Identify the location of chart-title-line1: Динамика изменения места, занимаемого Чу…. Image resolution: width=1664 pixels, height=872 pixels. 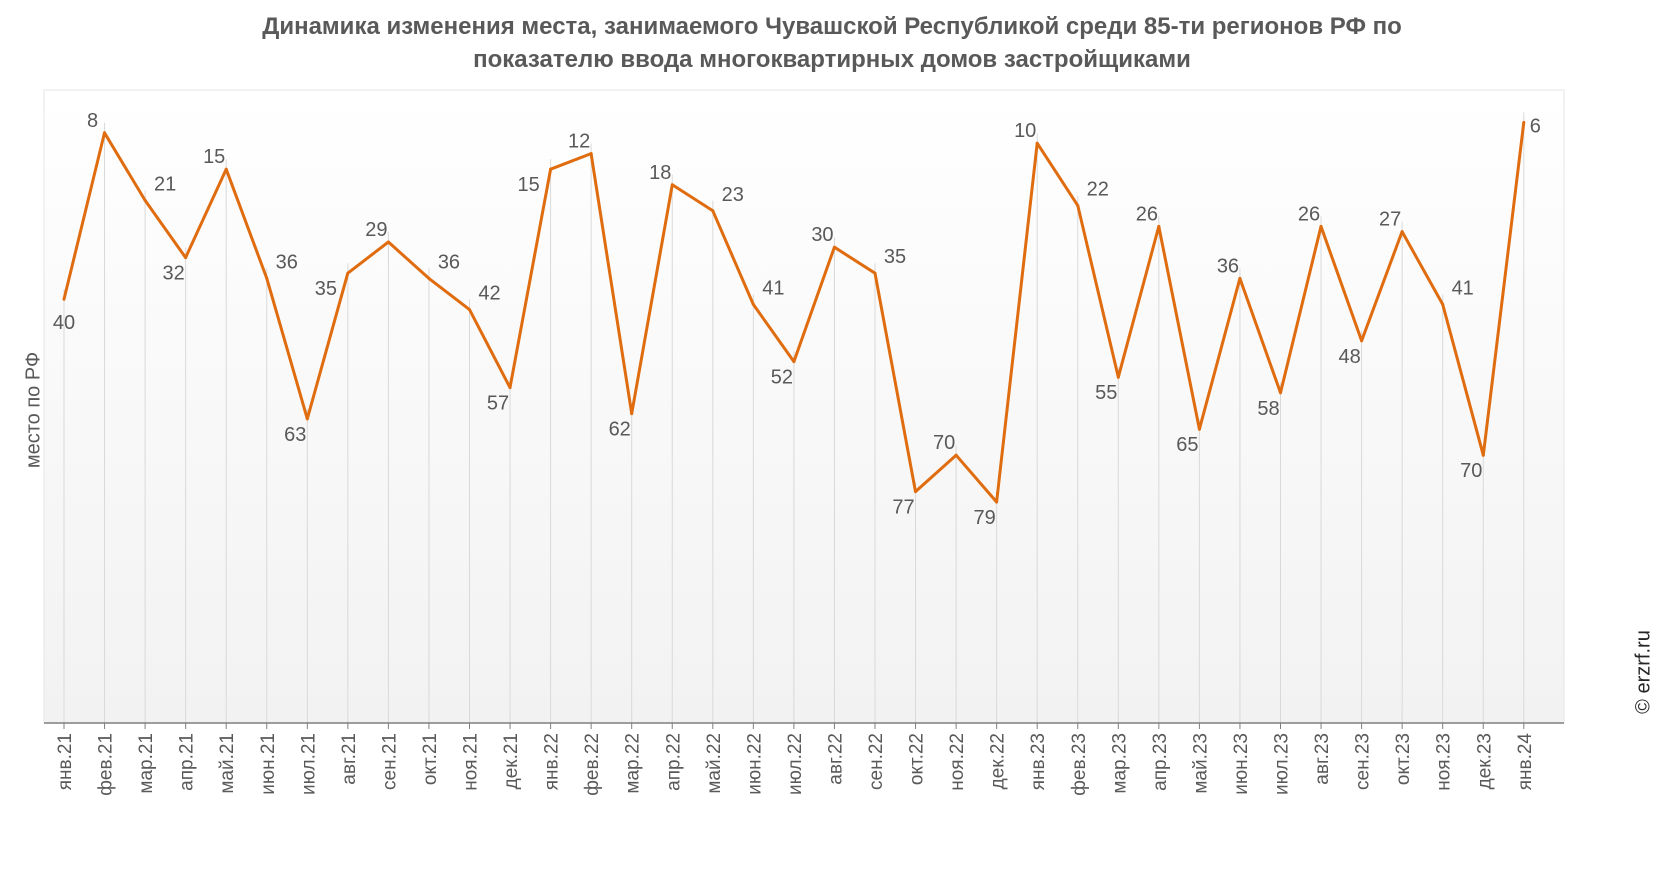
(832, 26).